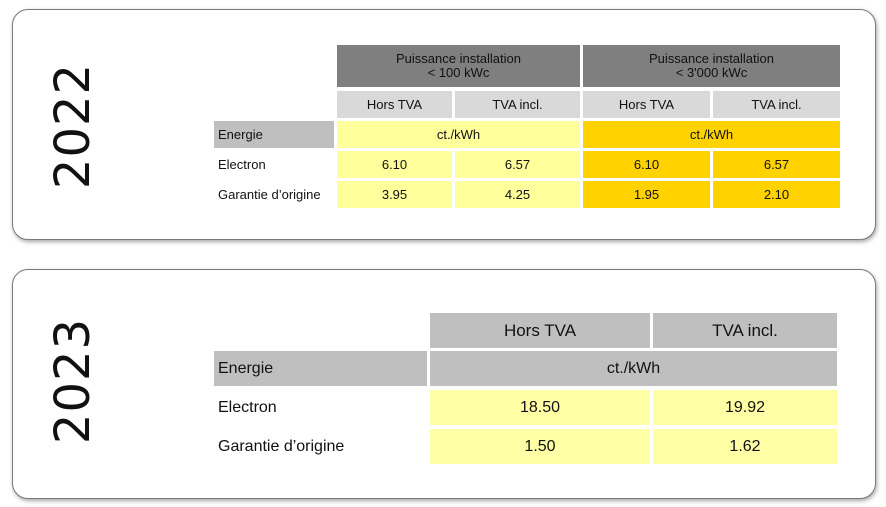 The width and height of the screenshot is (886, 507). I want to click on group-header-large: Puissance installation < 3'000 kWc, so click(711, 66).